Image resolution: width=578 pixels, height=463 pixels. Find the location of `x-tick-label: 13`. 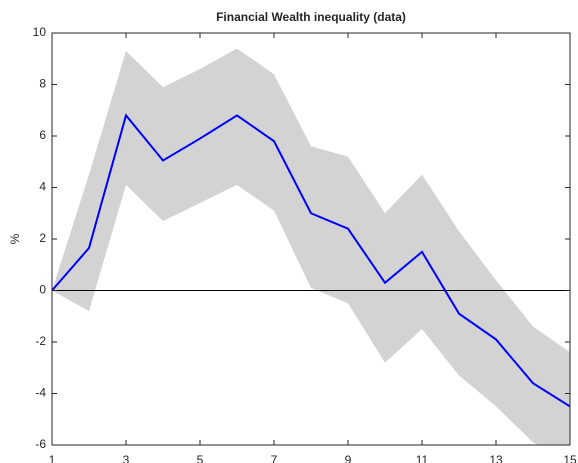

x-tick-label: 13 is located at coordinates (496, 458).